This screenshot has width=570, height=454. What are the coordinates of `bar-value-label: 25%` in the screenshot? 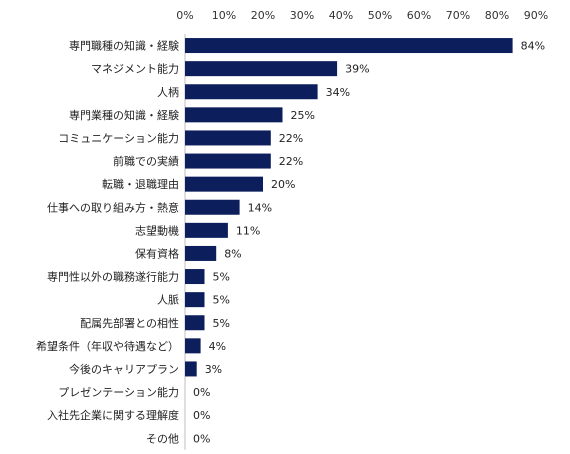 It's located at (303, 115).